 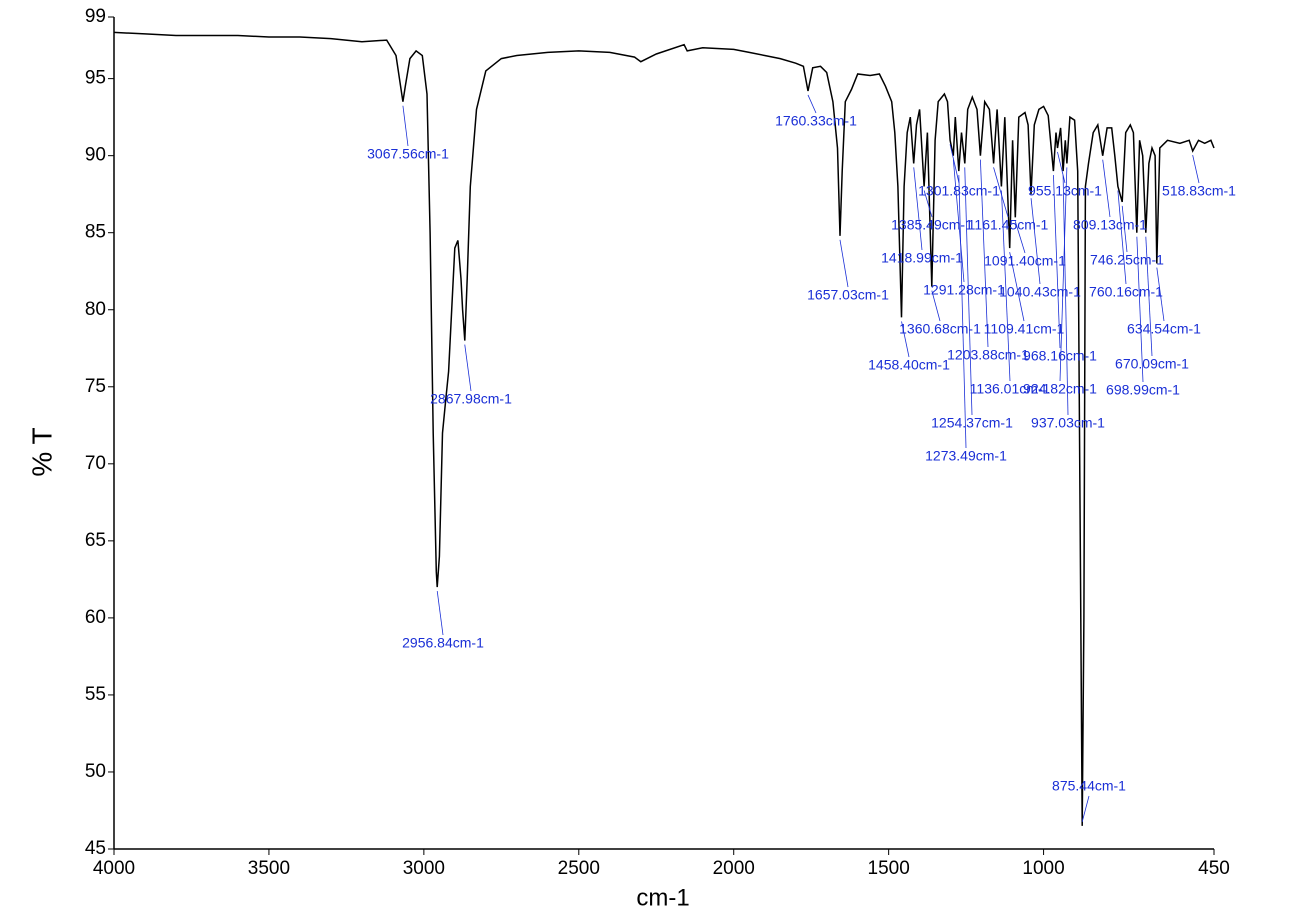 What do you see at coordinates (114, 868) in the screenshot?
I see `x-tick-label: 4000` at bounding box center [114, 868].